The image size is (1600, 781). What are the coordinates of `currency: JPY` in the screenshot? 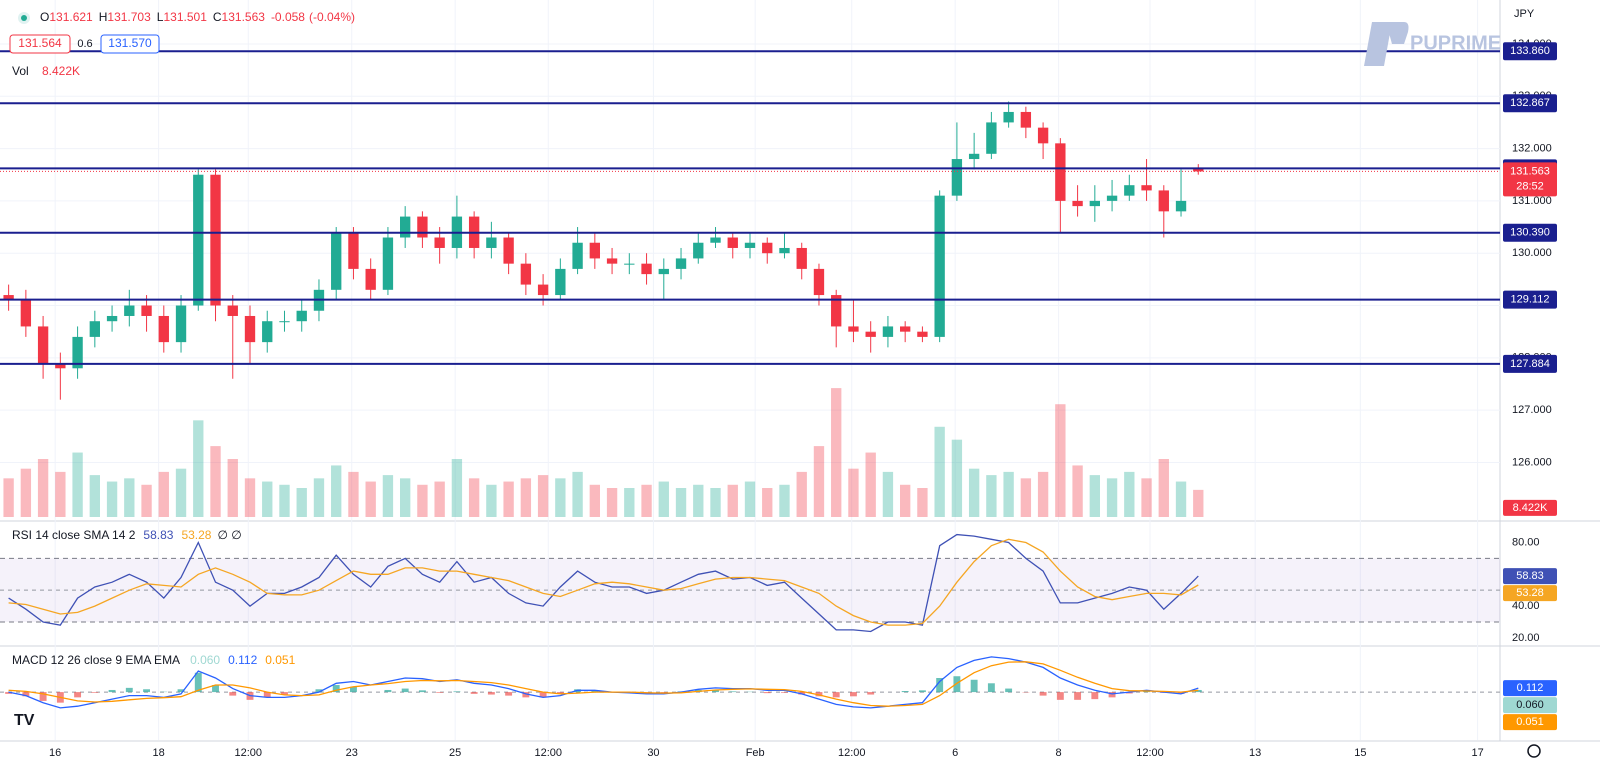 It's located at (1524, 14).